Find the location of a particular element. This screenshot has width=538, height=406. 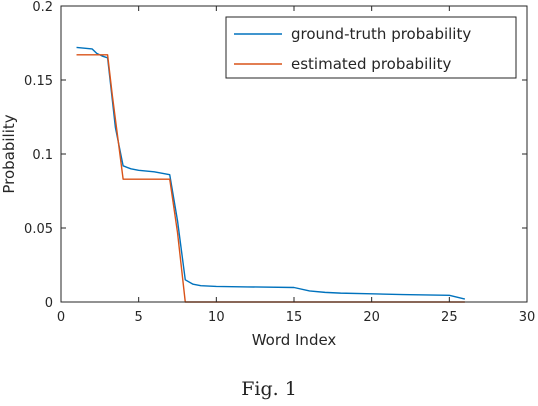

legend-label-estimated: estimated probability is located at coordinates (371, 64).